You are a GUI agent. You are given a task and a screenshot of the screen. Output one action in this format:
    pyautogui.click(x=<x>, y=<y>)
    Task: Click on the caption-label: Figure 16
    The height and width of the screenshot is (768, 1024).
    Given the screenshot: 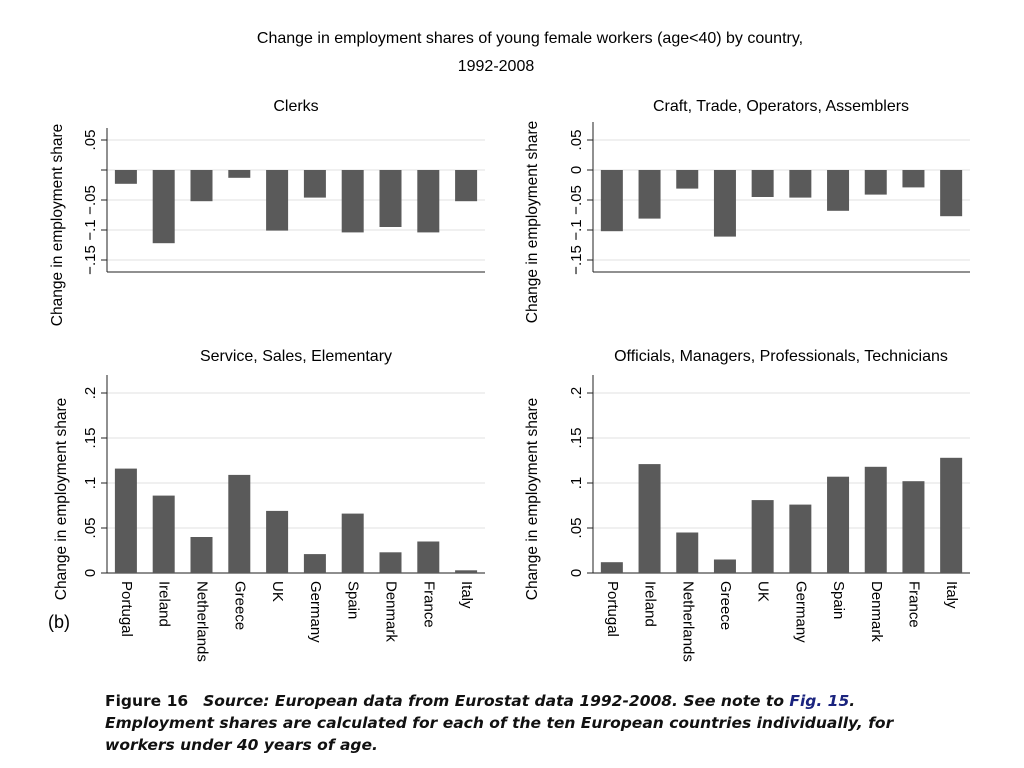 What is the action you would take?
    pyautogui.click(x=147, y=701)
    